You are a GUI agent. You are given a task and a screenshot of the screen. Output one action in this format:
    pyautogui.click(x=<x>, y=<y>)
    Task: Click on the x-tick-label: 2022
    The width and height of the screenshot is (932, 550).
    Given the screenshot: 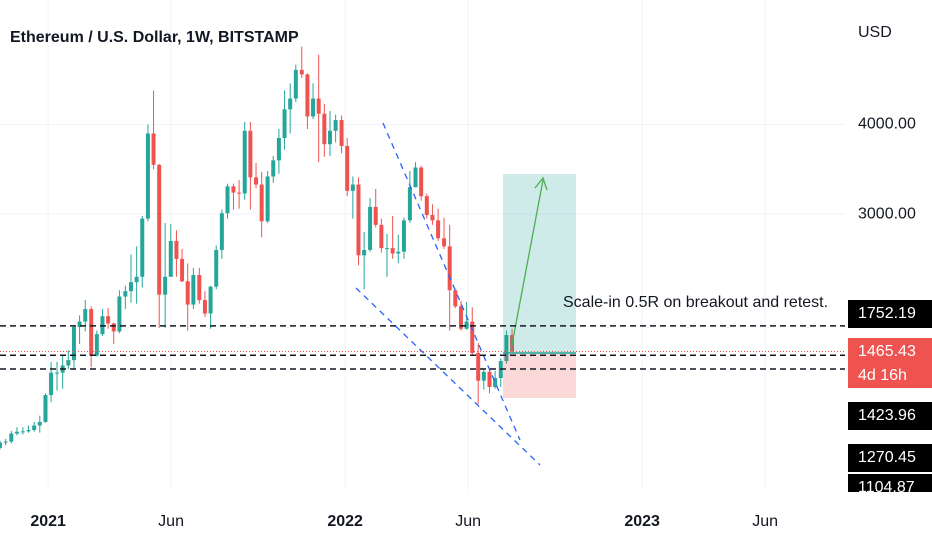 What is the action you would take?
    pyautogui.click(x=345, y=521)
    